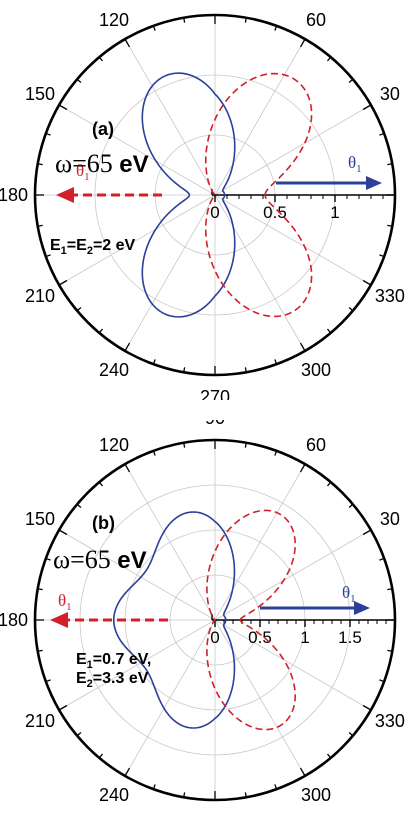 The height and width of the screenshot is (815, 405). I want to click on angle-tick-label: 300, so click(316, 795).